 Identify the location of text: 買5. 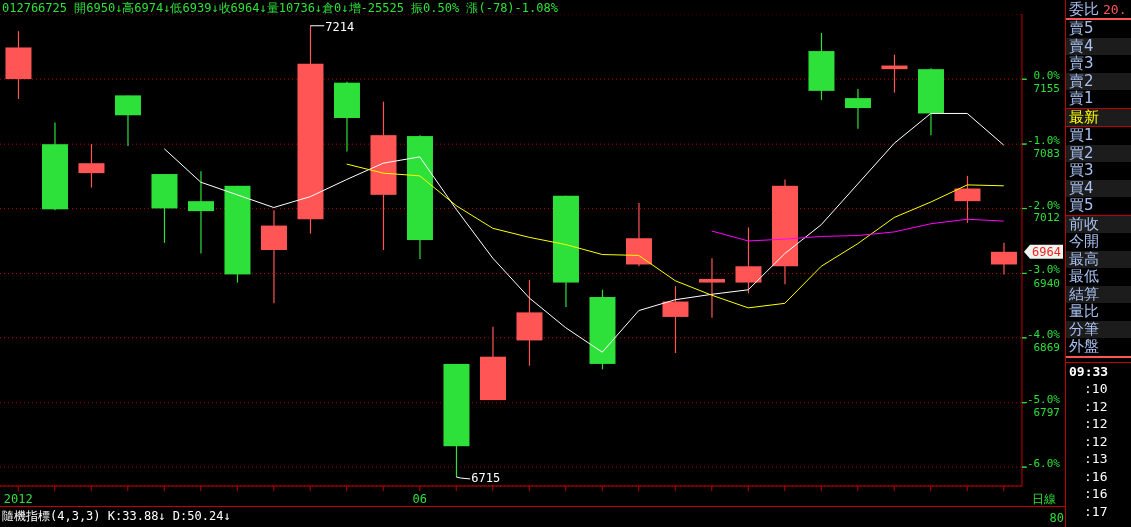
(1098, 206).